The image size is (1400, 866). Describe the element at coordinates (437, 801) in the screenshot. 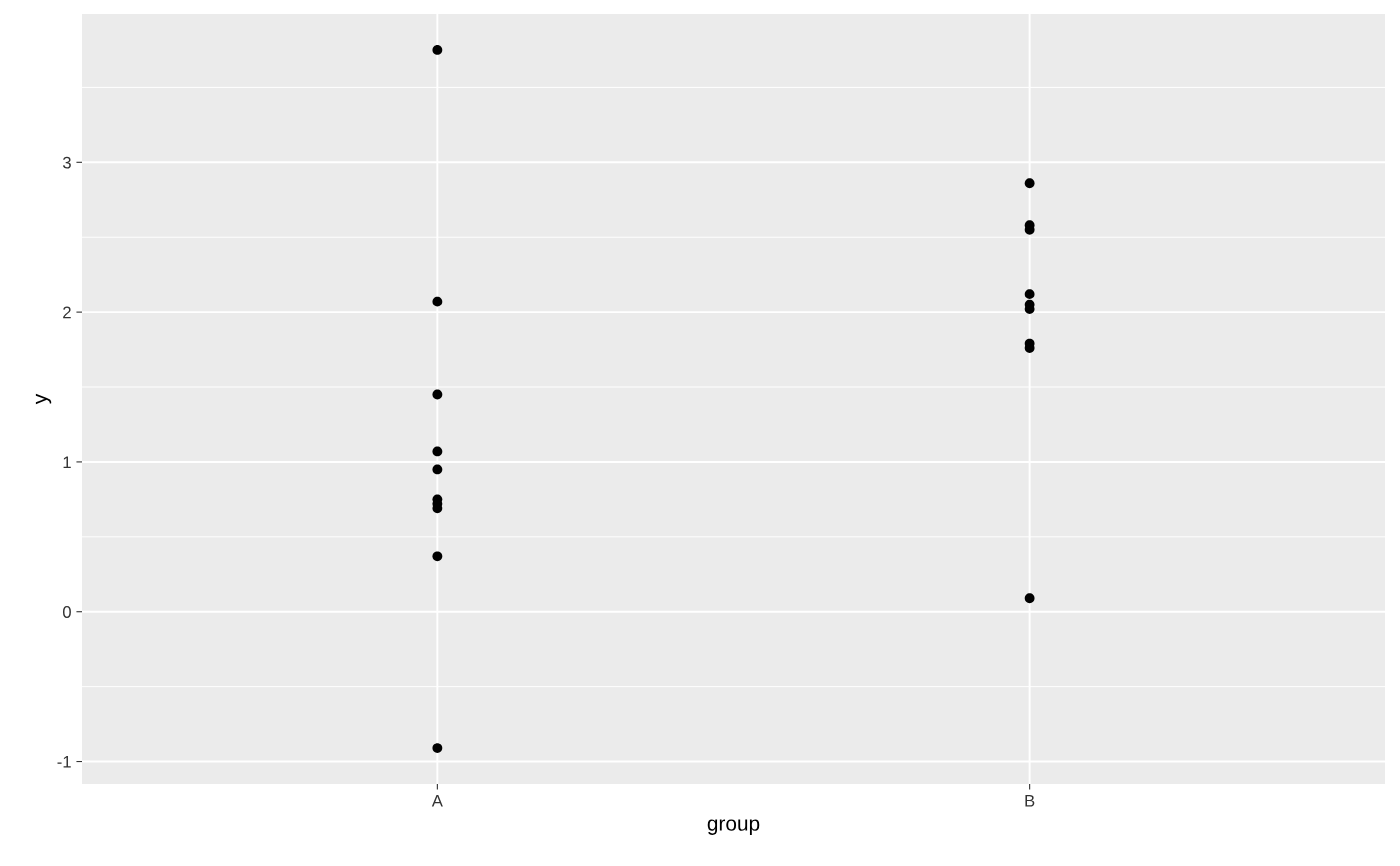

I see `x-tick-label: A` at that location.